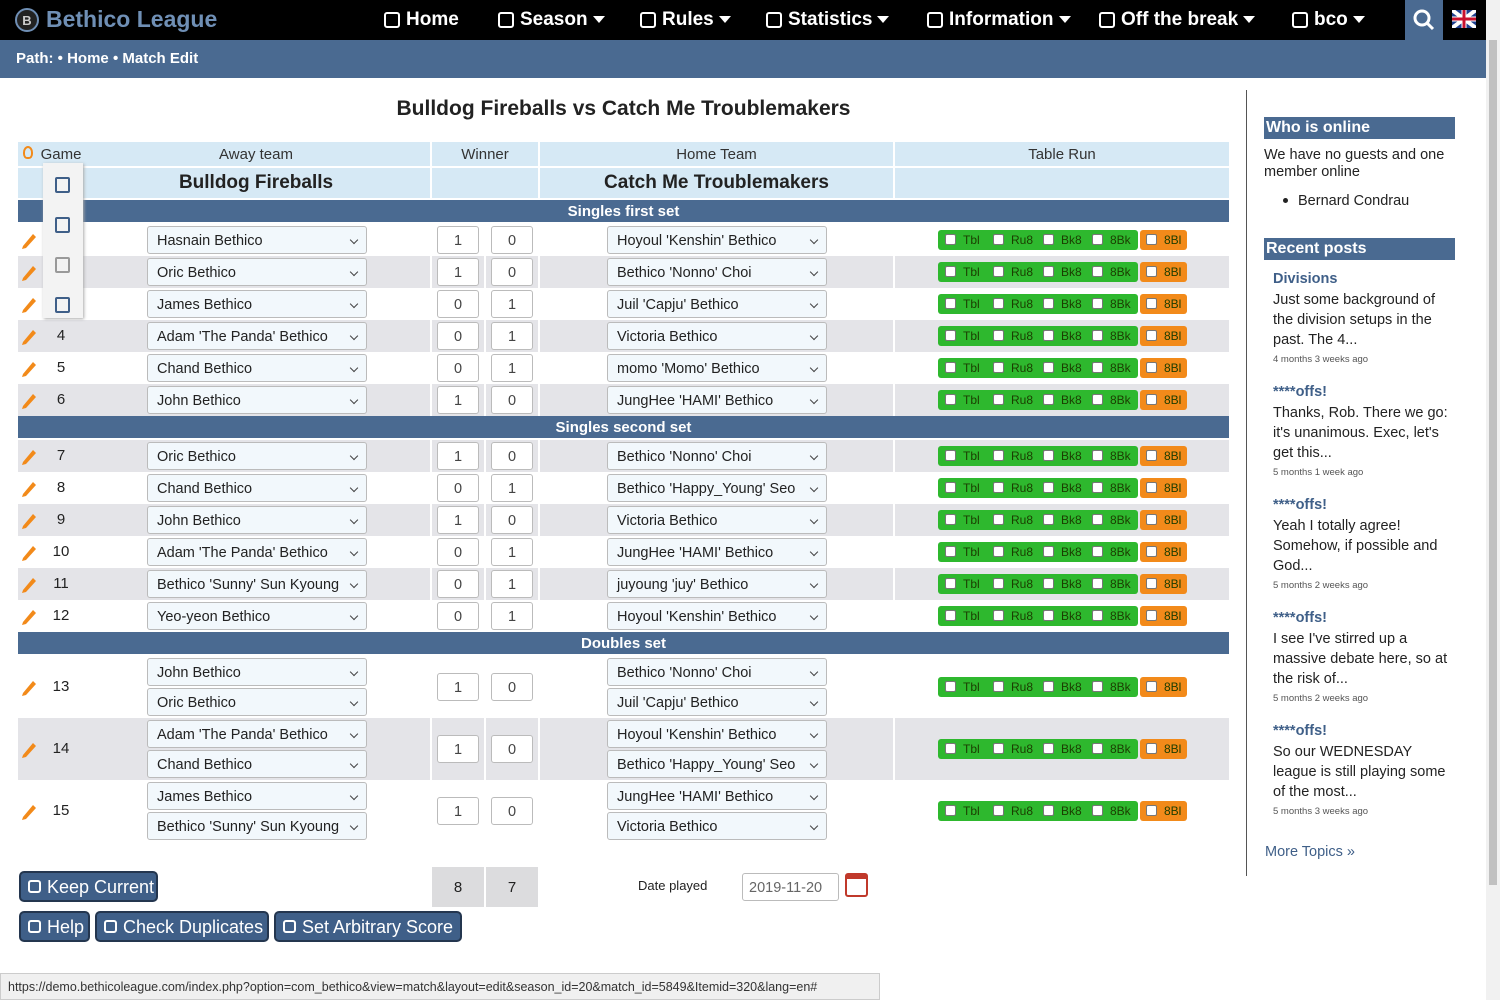 This screenshot has height=1000, width=1500. What do you see at coordinates (257, 304) in the screenshot?
I see `away-player-select: James Bethico` at bounding box center [257, 304].